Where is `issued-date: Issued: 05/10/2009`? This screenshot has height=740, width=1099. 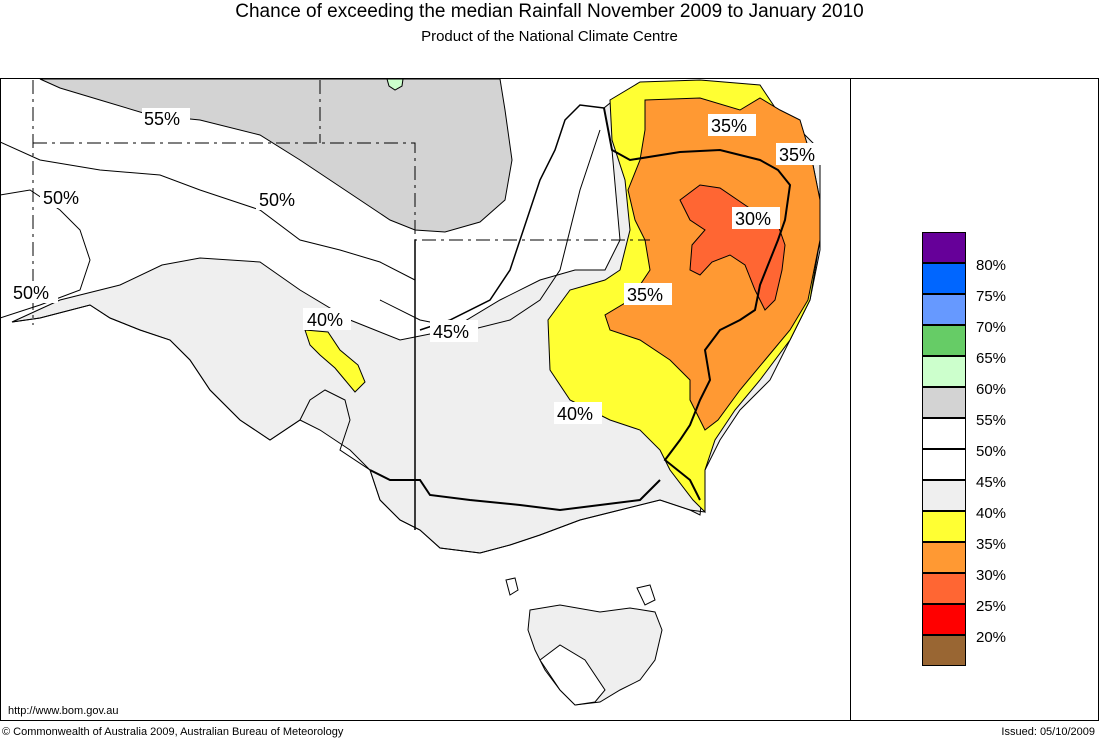 issued-date: Issued: 05/10/2009 is located at coordinates (1048, 732).